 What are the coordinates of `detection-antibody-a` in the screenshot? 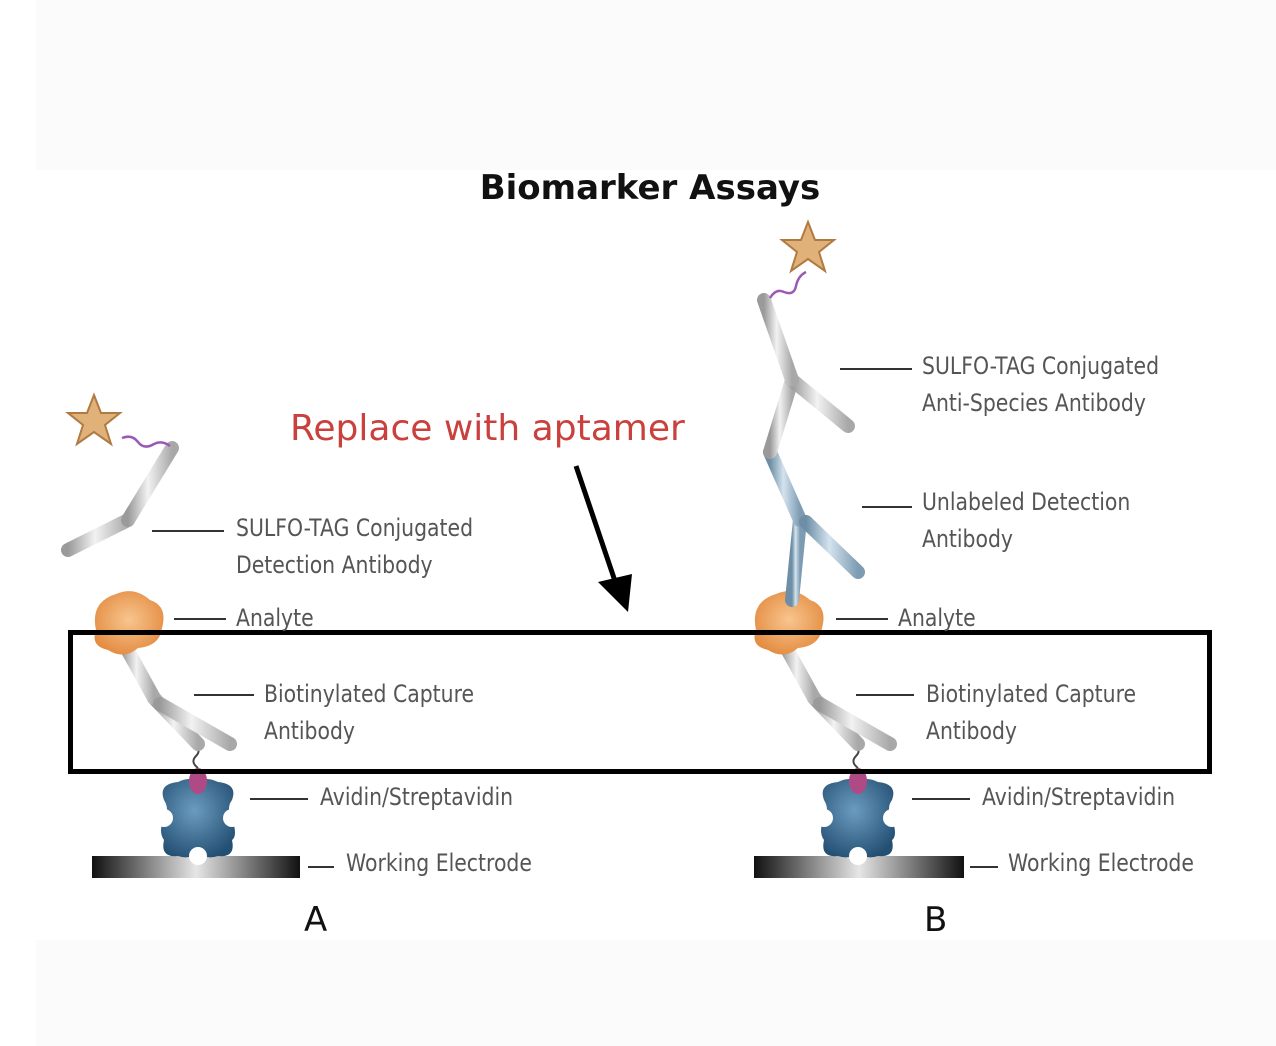 It's located at (120, 524).